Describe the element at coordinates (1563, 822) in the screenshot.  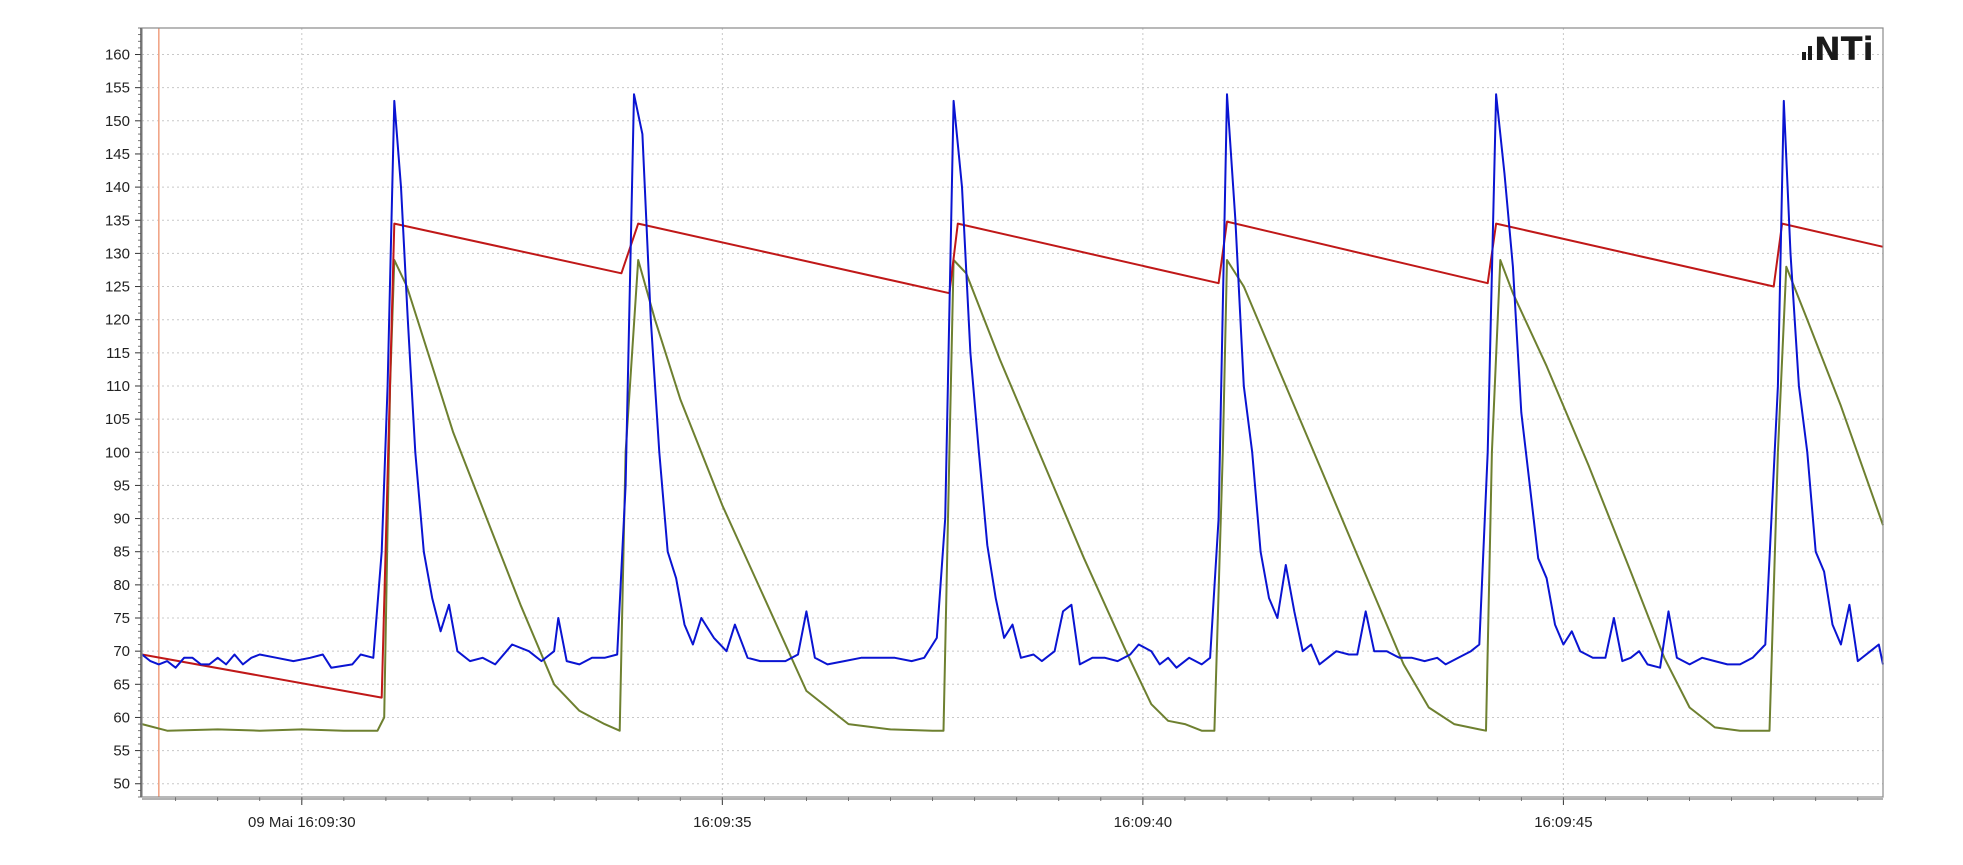
I see `x-tick-label: 16:09:45` at that location.